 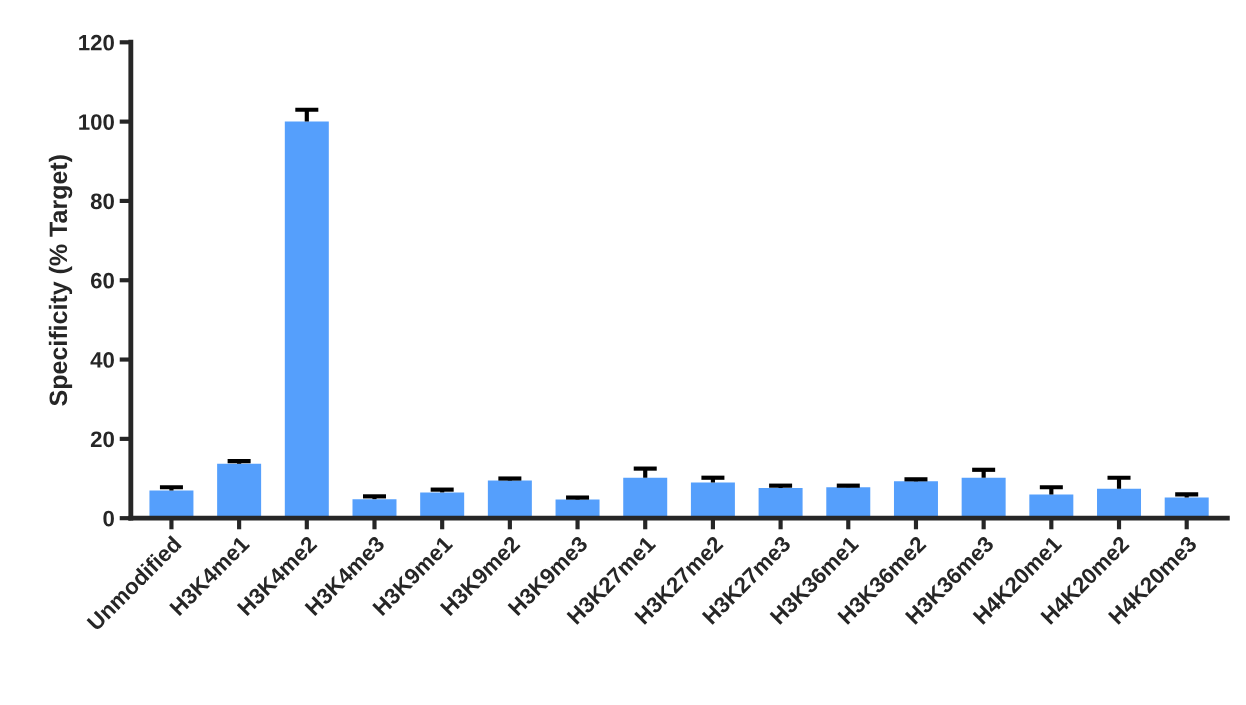 What do you see at coordinates (96, 122) in the screenshot?
I see `y-tick-label: 100` at bounding box center [96, 122].